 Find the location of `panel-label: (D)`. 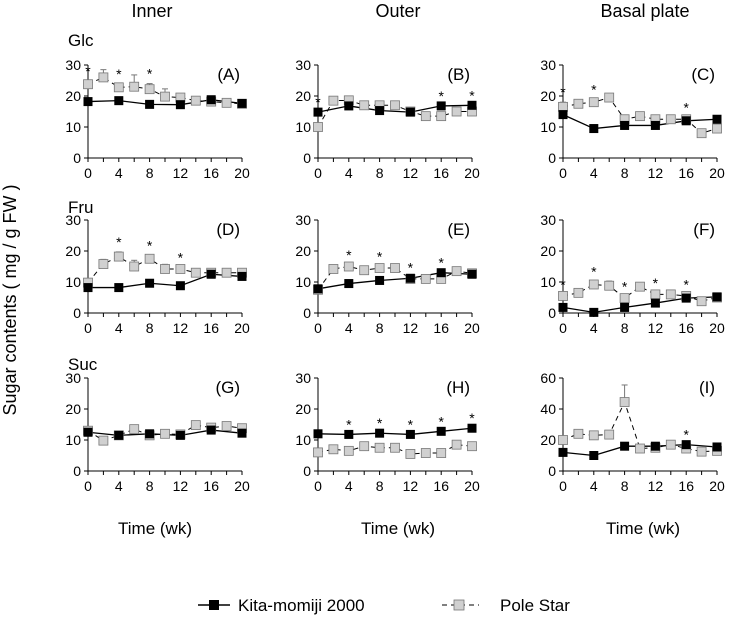

panel-label: (D) is located at coordinates (228, 229).